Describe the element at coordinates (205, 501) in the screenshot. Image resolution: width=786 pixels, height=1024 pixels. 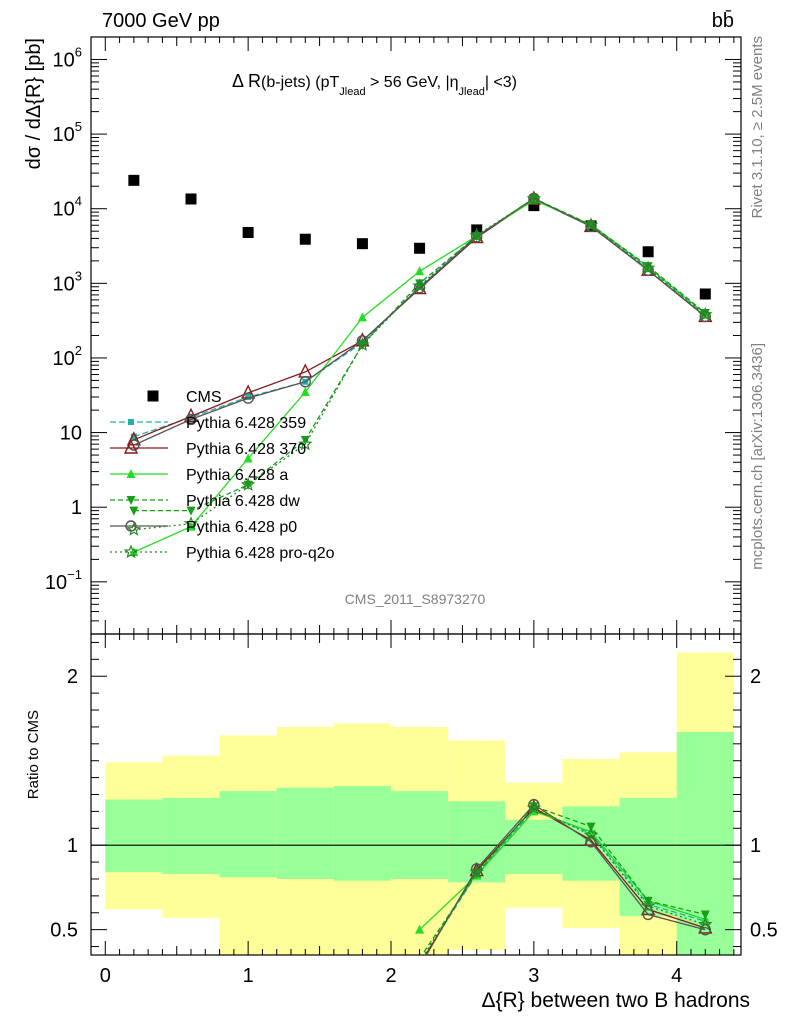
I see `legend-entry-4: Pythia 6.428 dw` at that location.